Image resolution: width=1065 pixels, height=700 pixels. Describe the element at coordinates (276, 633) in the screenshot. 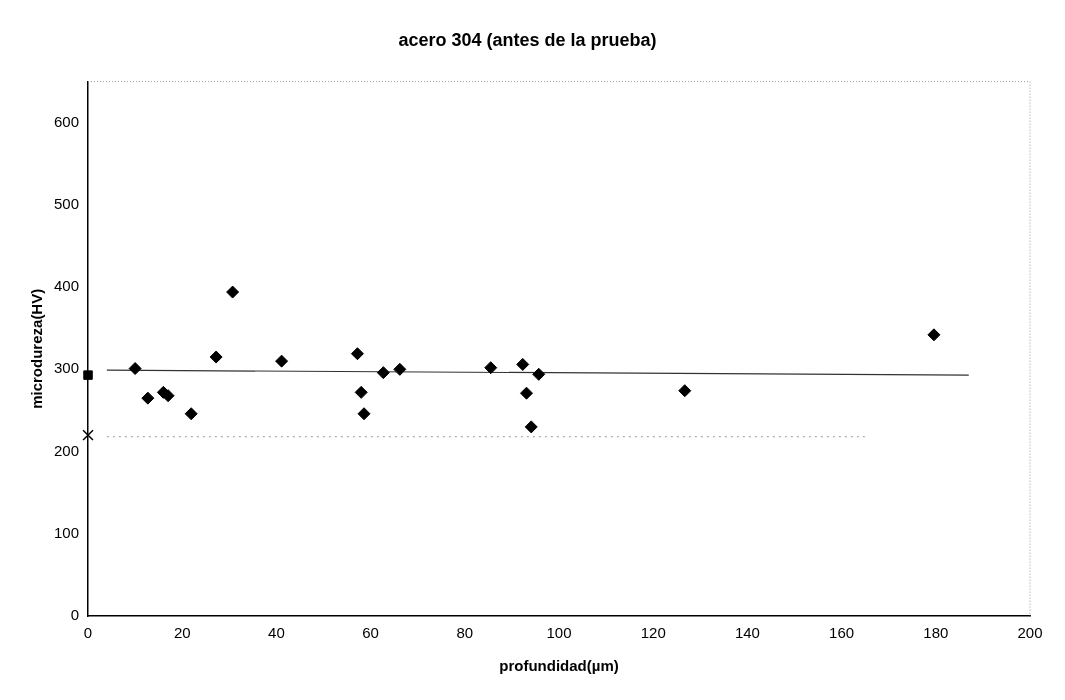

I see `x-tick-label: 40` at that location.